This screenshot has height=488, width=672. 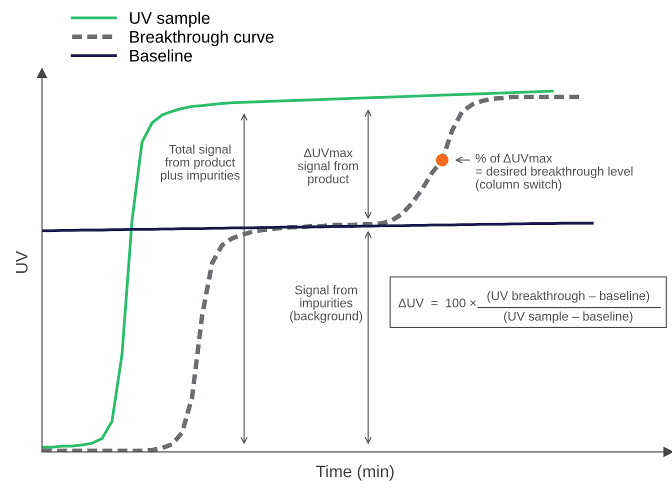 I want to click on annotation: % of ΔUVmax = desired breakthrough level (column switch), so click(x=554, y=173).